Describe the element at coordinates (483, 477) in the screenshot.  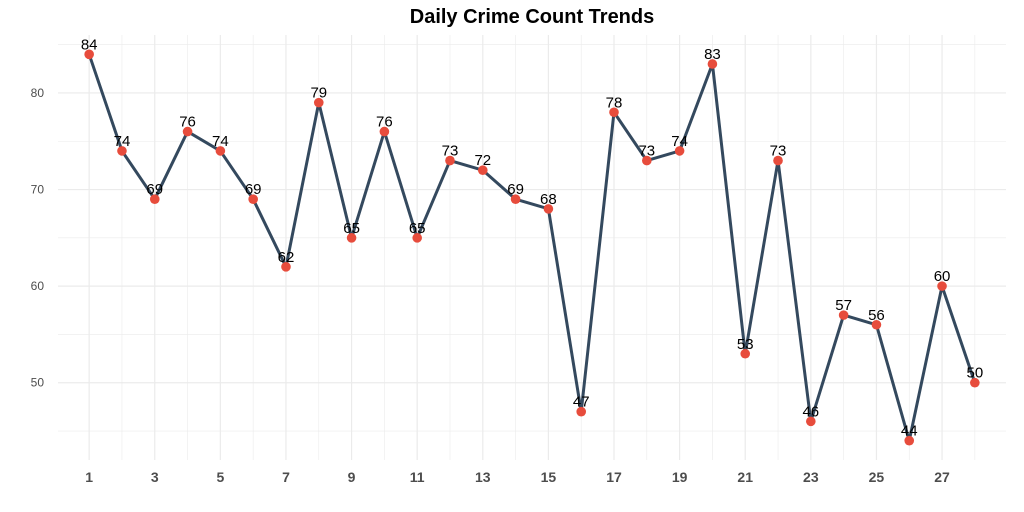
I see `x-tick-label: 13` at that location.